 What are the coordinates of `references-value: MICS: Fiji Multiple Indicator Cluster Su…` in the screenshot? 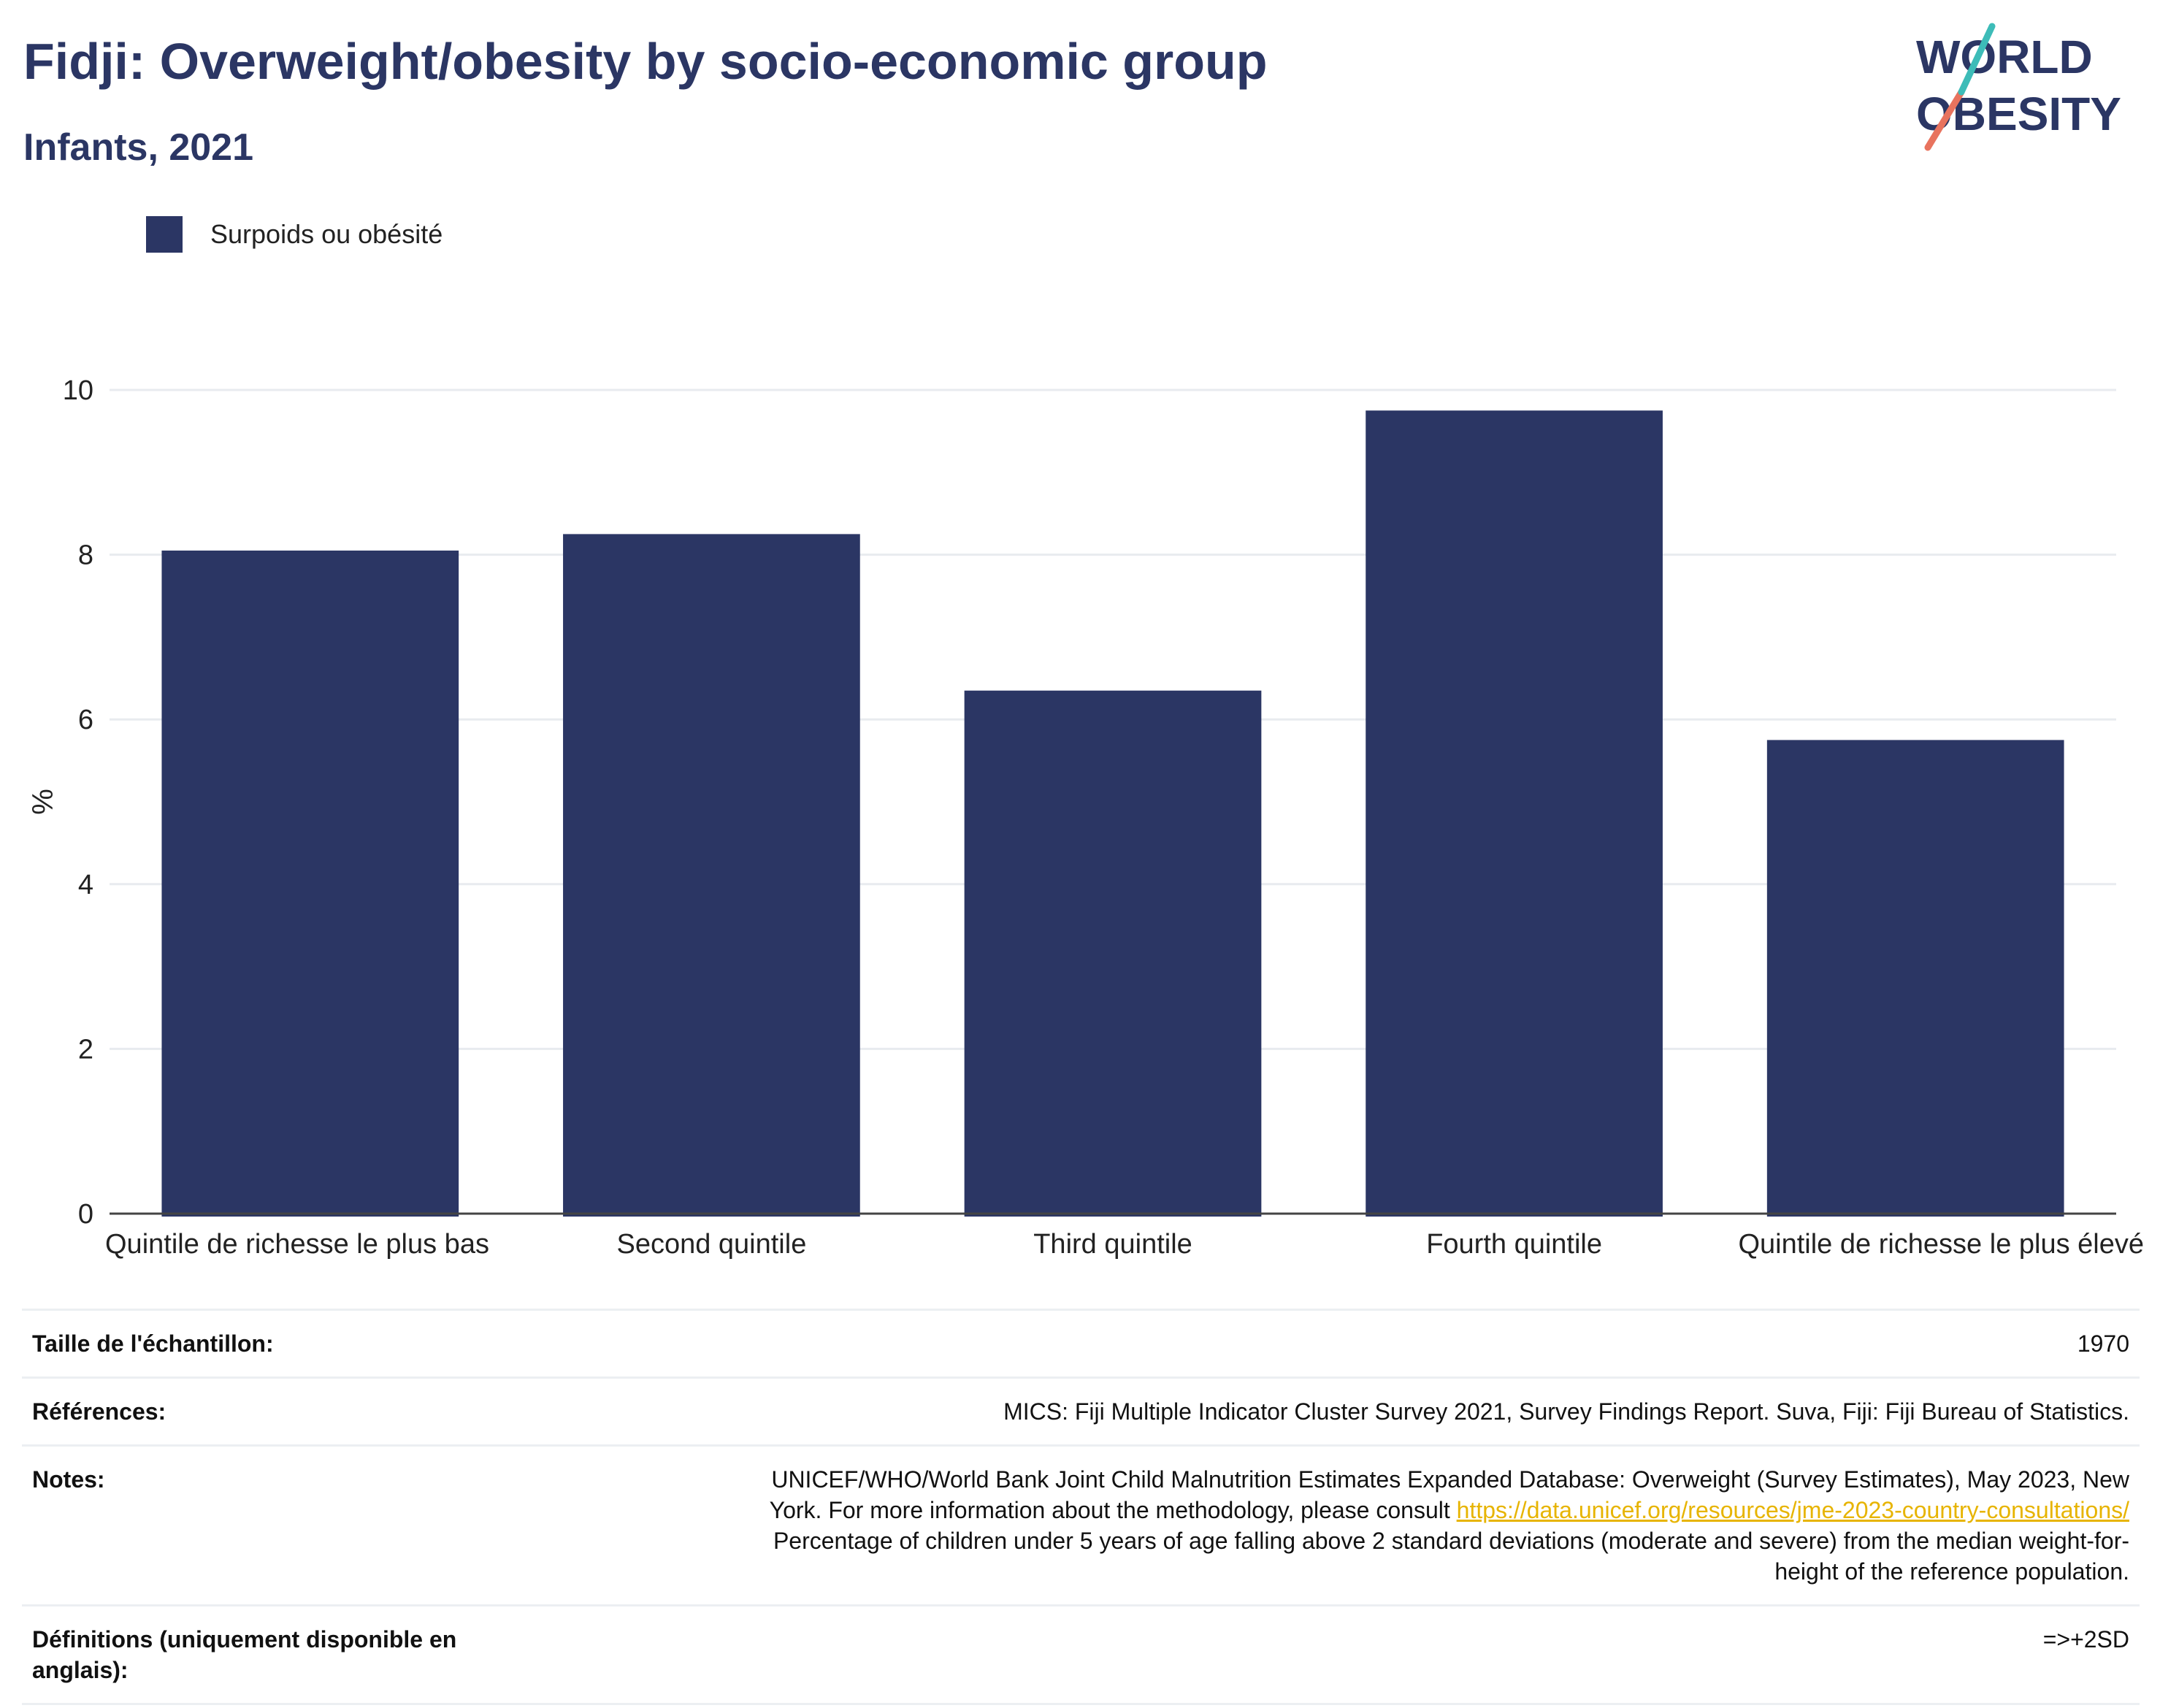 It's located at (1325, 1411).